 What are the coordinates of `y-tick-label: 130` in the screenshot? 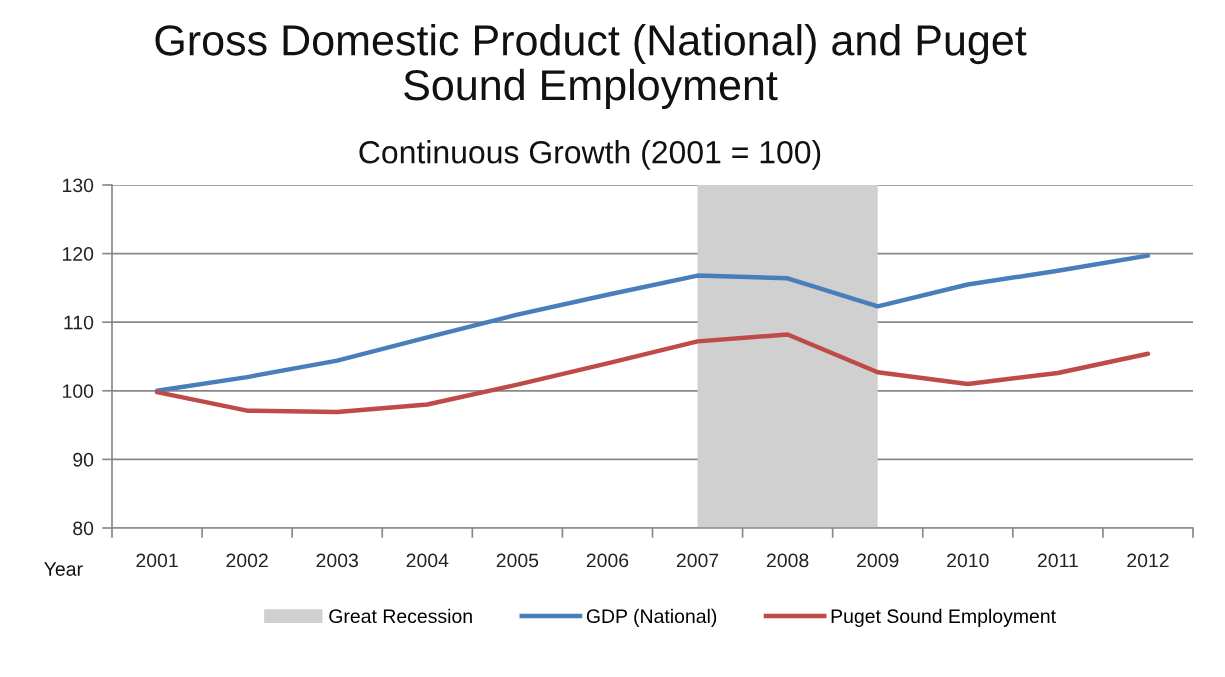 It's located at (78, 185).